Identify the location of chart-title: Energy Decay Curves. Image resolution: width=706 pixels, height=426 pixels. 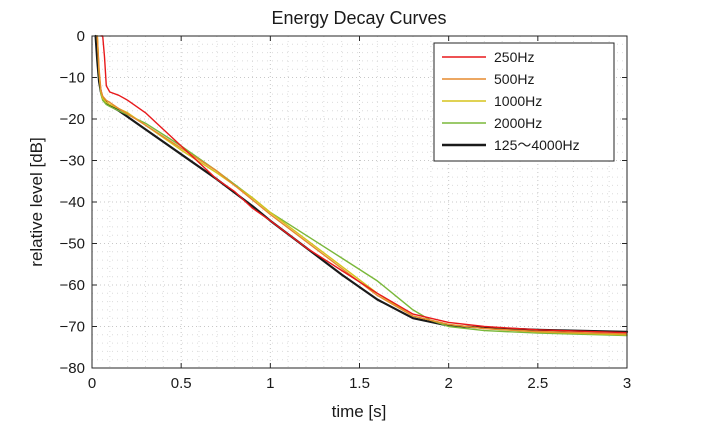
(358, 18).